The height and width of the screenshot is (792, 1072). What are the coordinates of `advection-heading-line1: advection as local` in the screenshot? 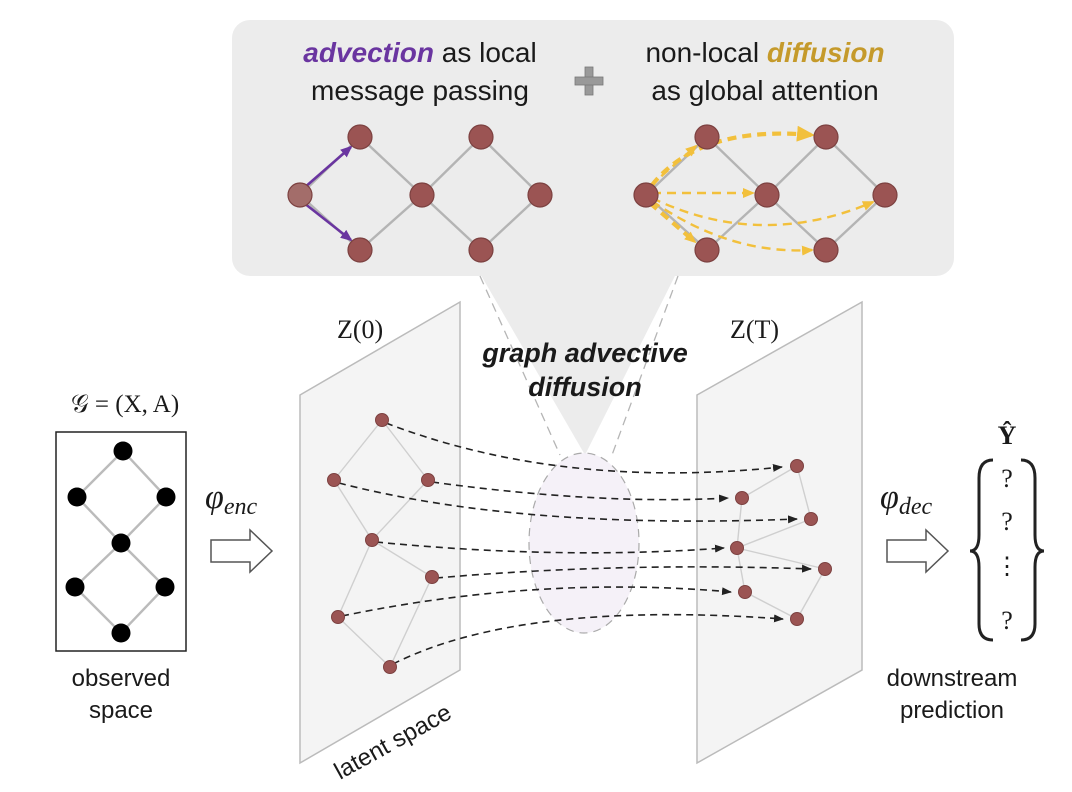 It's located at (419, 52).